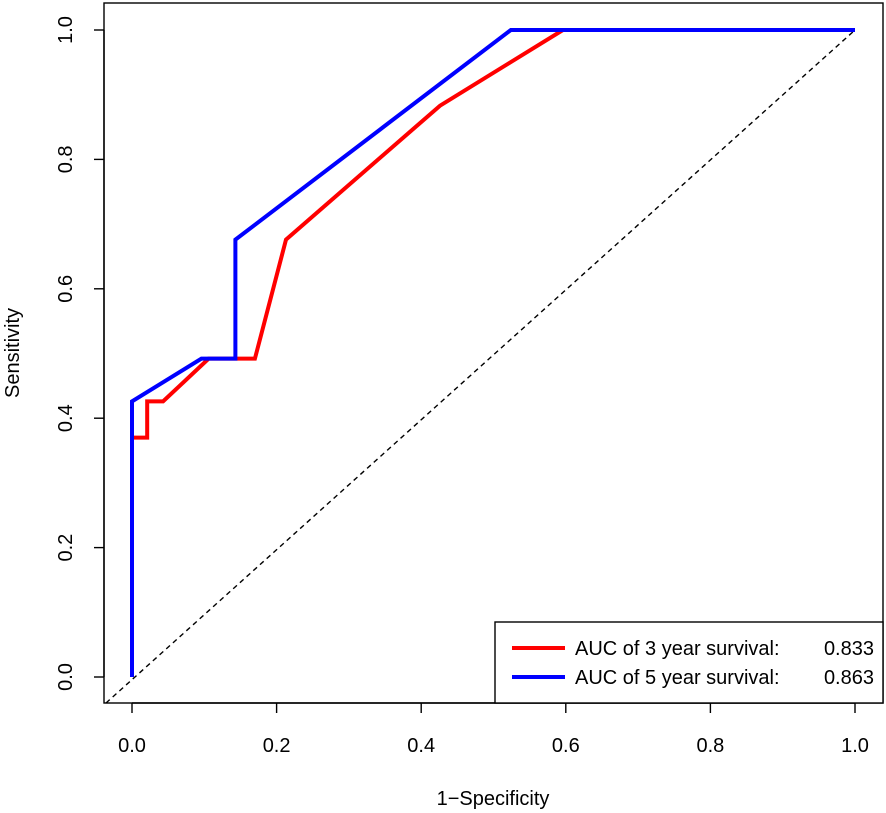 The height and width of the screenshot is (813, 886). Describe the element at coordinates (849, 678) in the screenshot. I see `legend-auc-5yr: 0.863` at that location.